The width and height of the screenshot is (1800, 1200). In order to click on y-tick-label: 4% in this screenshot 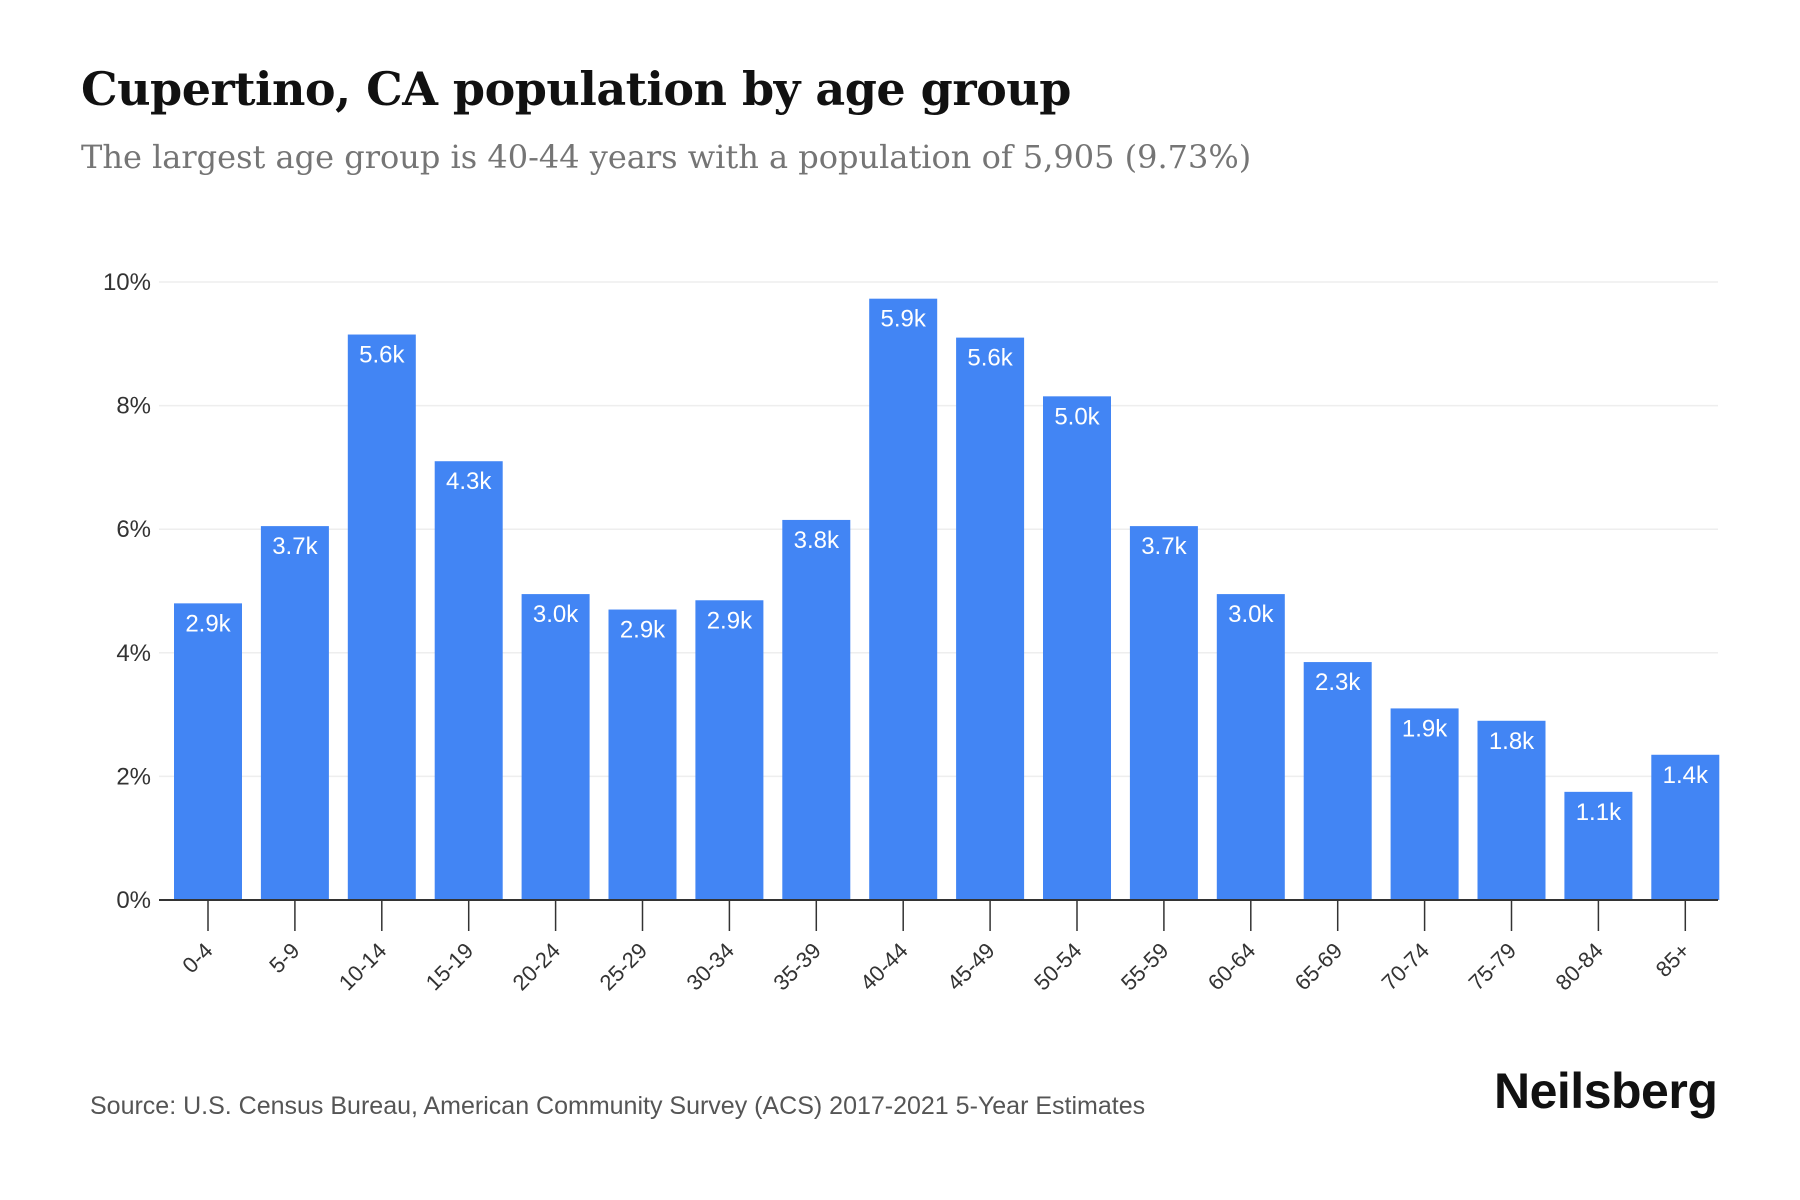, I will do `click(133, 653)`.